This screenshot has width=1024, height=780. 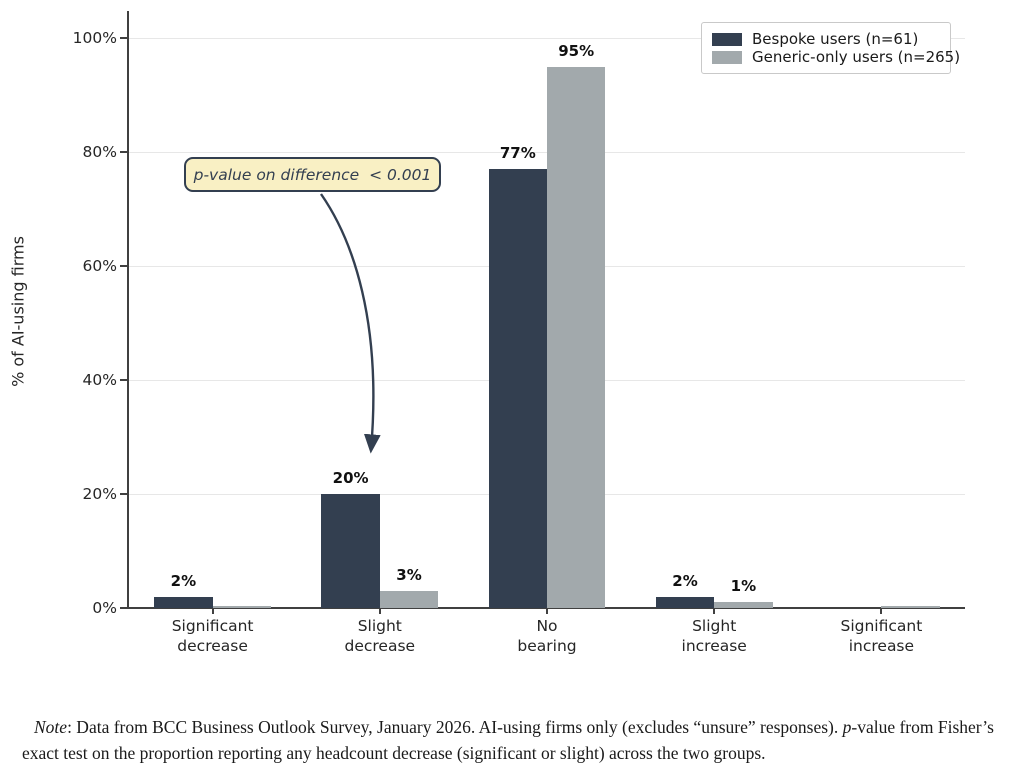 I want to click on bar-value-label: 1%, so click(x=743, y=586).